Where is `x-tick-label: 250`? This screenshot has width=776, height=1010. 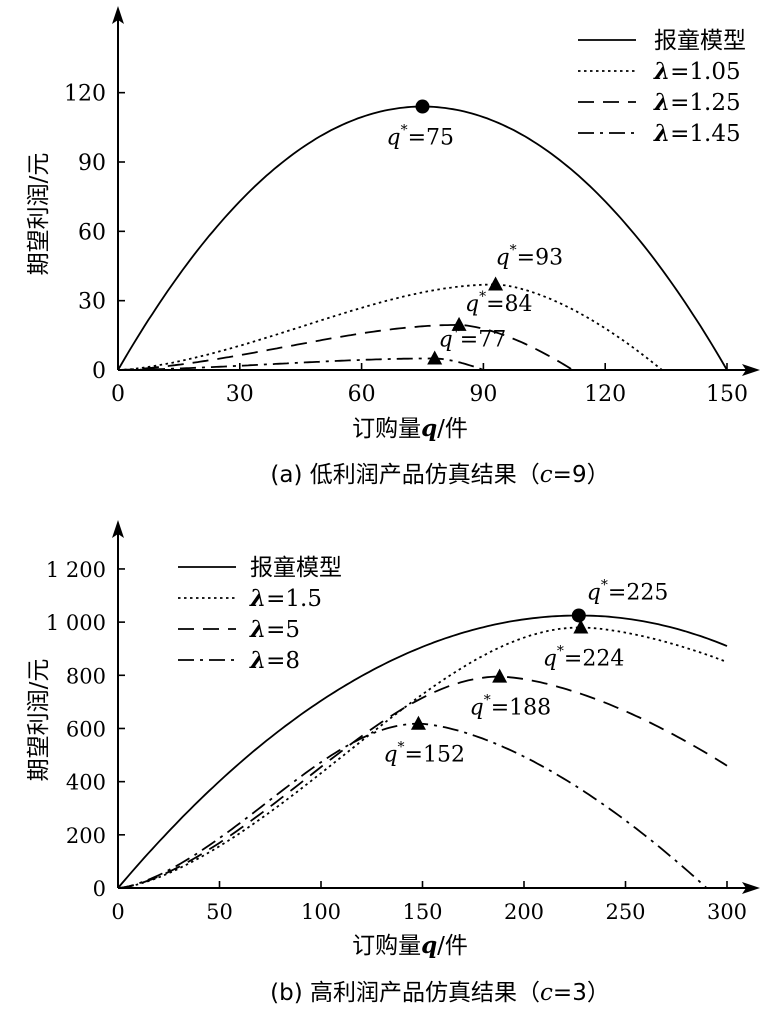
x-tick-label: 250 is located at coordinates (625, 912).